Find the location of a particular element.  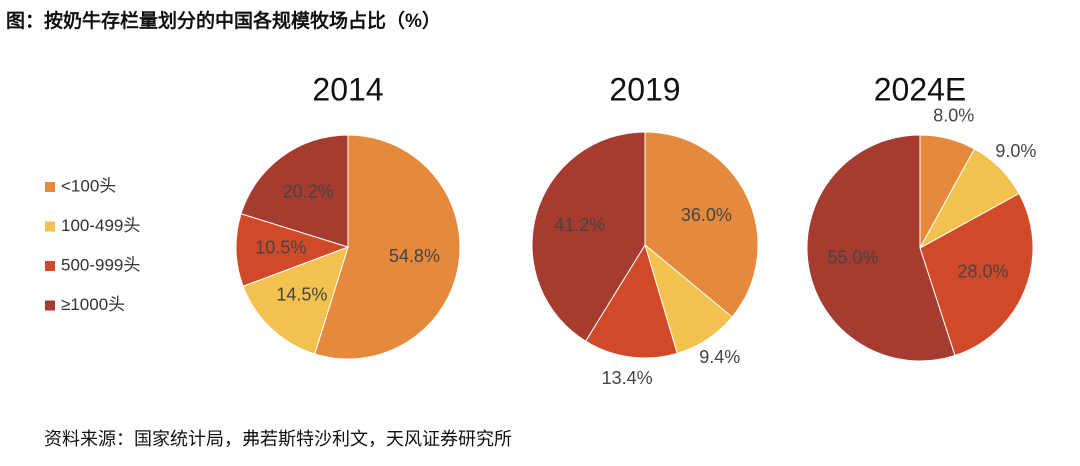

data-label: 9.4% is located at coordinates (719, 357).